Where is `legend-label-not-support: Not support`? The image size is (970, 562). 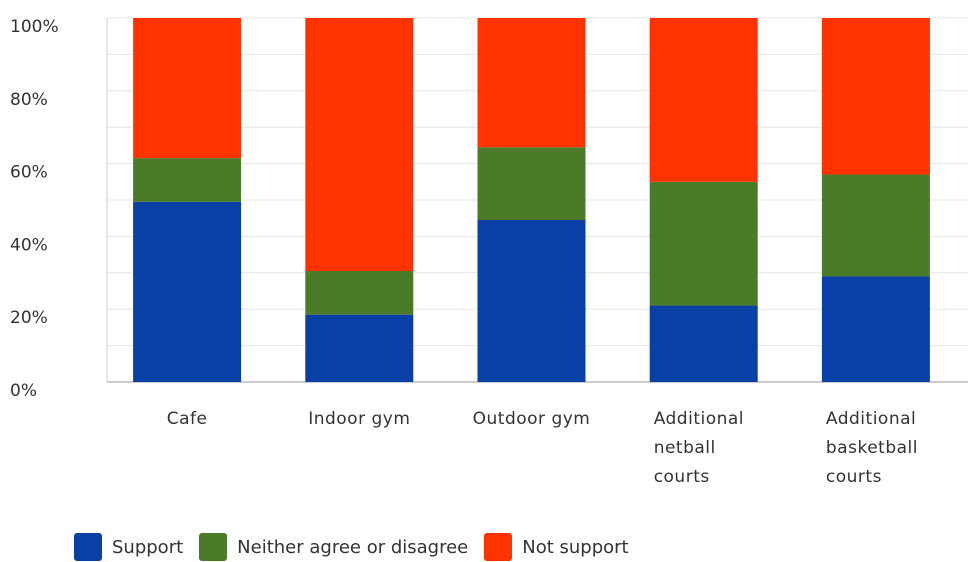 legend-label-not-support: Not support is located at coordinates (575, 547).